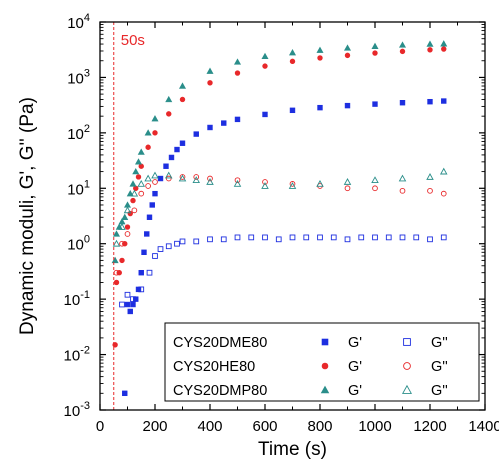 The height and width of the screenshot is (475, 499). What do you see at coordinates (85, 351) in the screenshot?
I see `y-tick-exponent: -2` at bounding box center [85, 351].